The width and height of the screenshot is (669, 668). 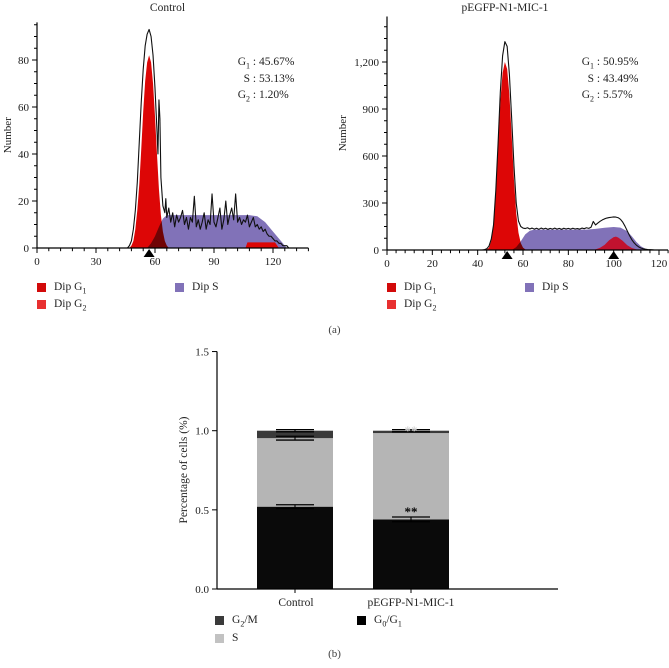 I want to click on mic1-stat-g1: G1 : 50.95%, so click(x=610, y=63).